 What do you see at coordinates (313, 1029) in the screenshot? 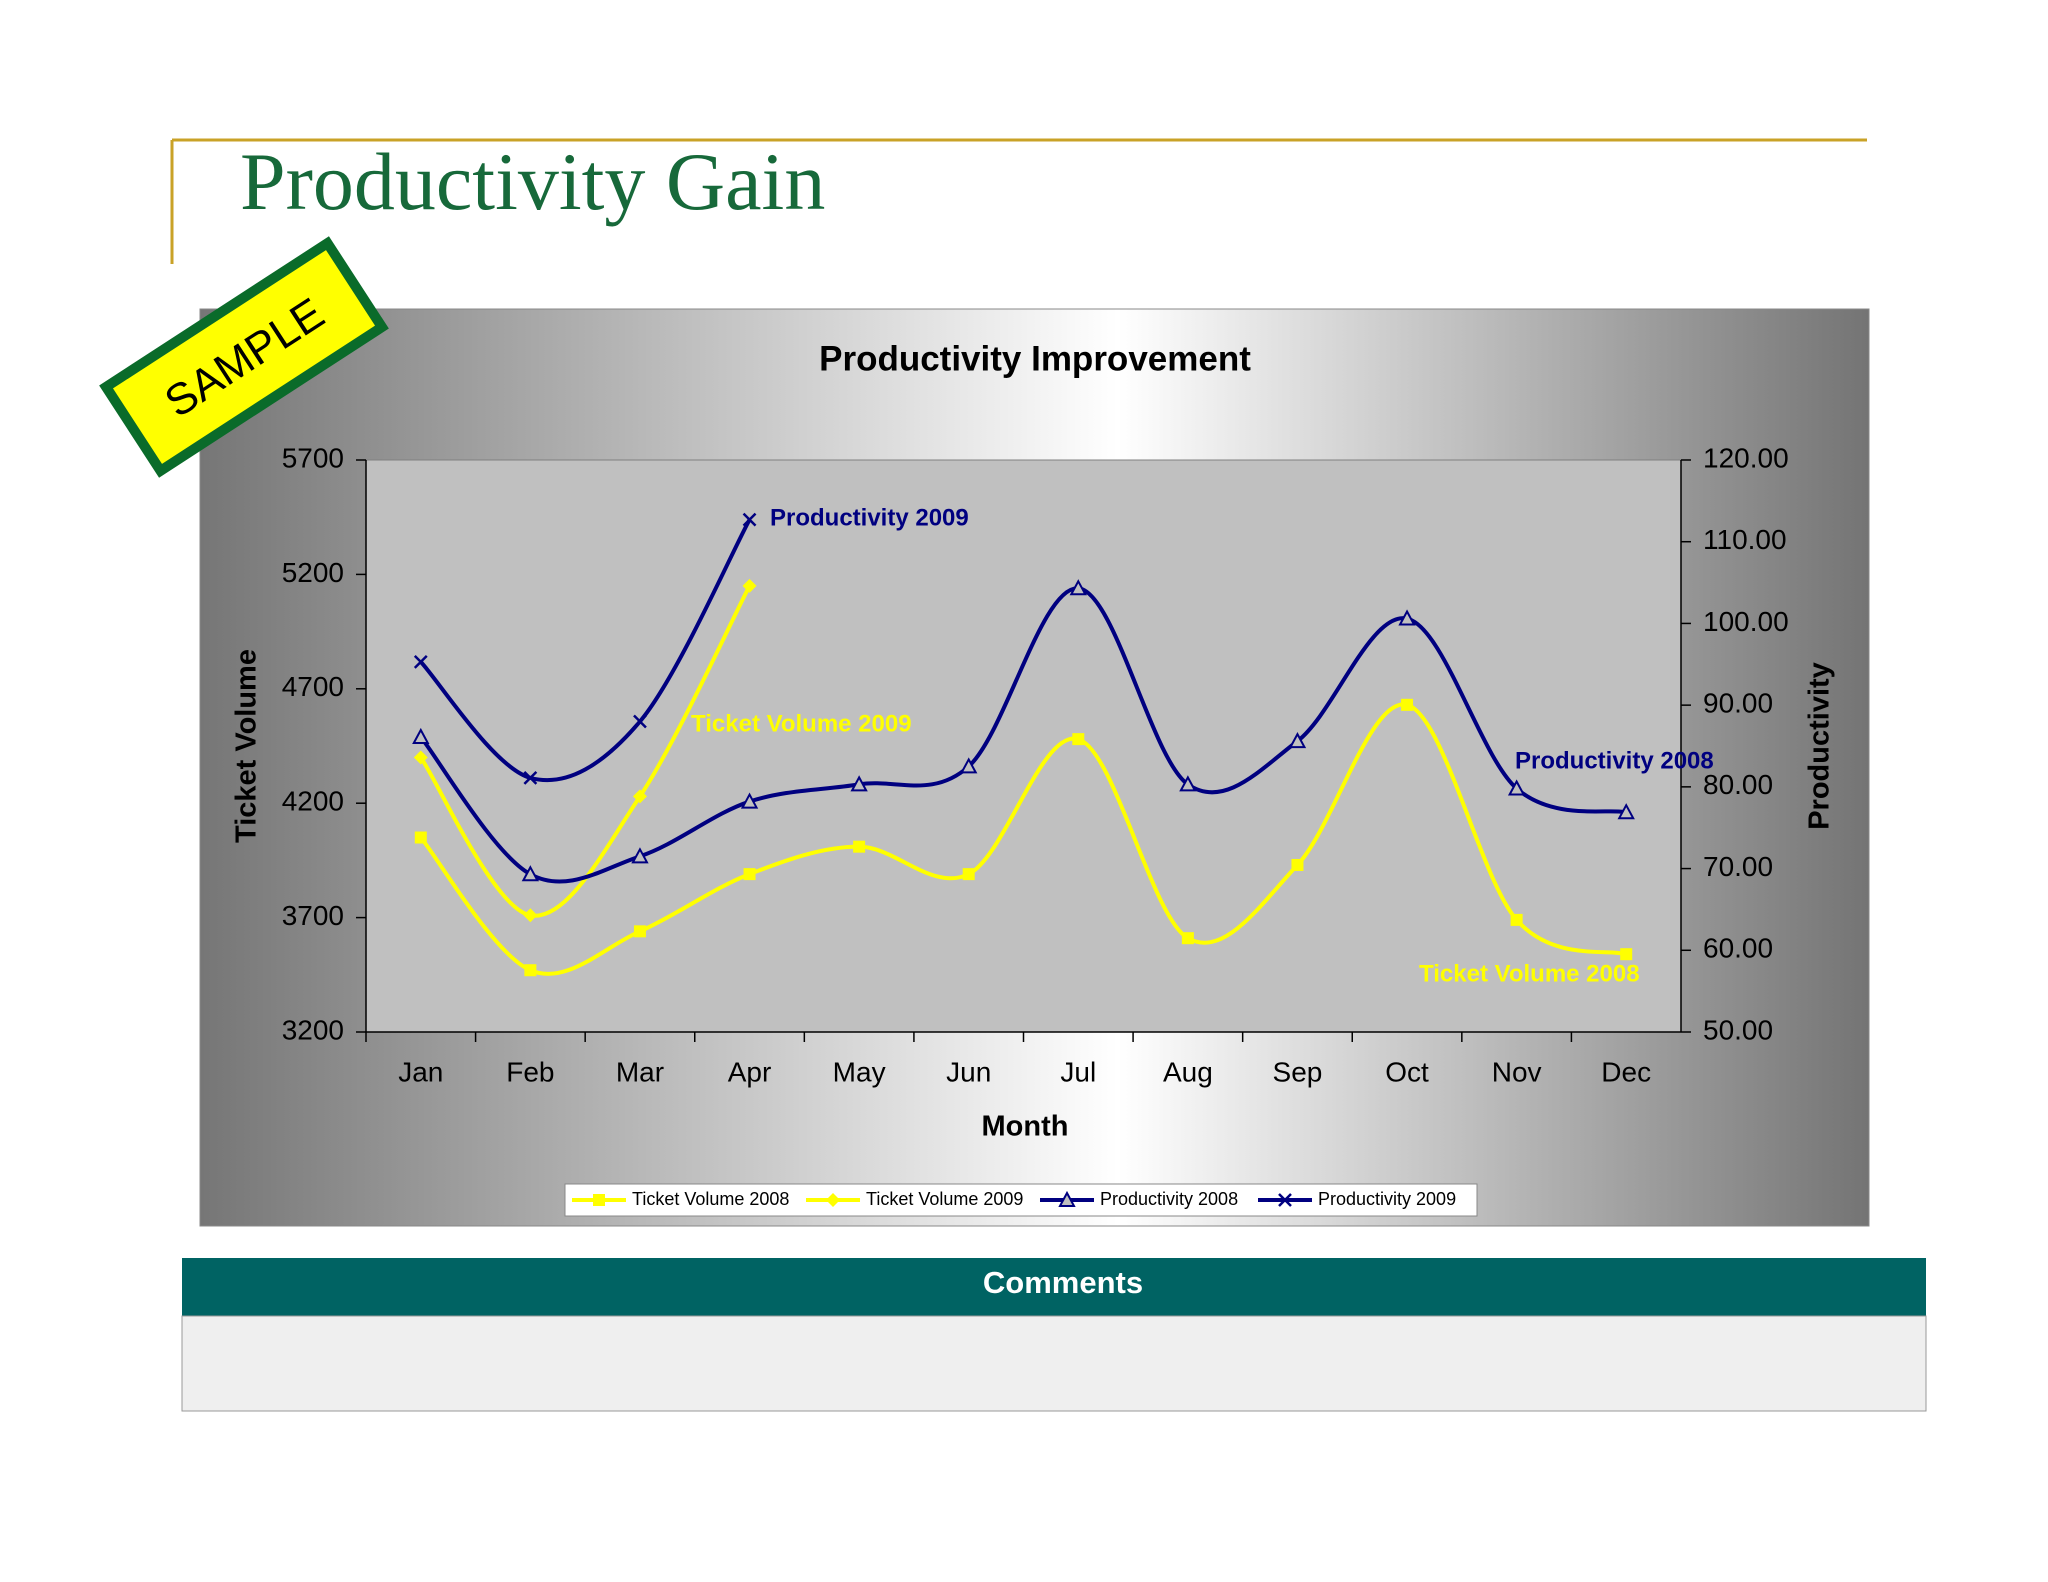
I see `y-tick-label: 3200` at bounding box center [313, 1029].